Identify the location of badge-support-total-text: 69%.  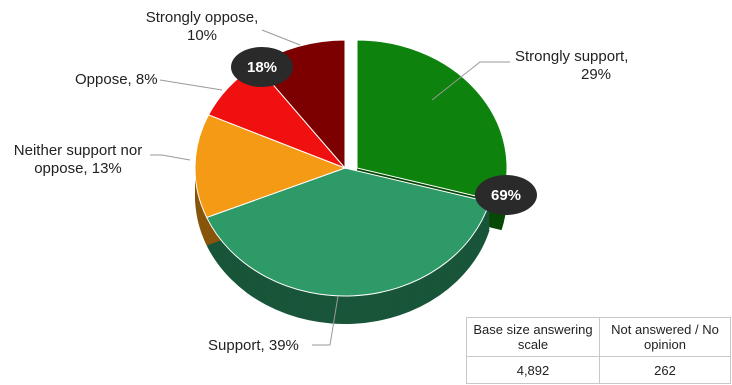
(506, 195).